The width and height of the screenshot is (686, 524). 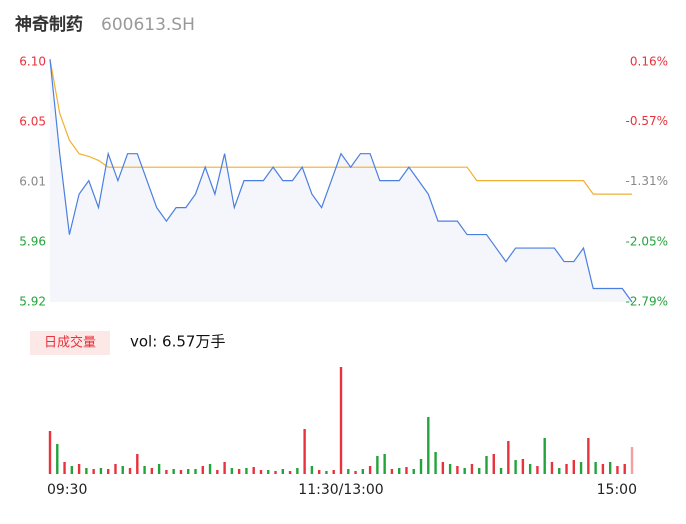 I want to click on volume-title: 日成交量, so click(x=70, y=343).